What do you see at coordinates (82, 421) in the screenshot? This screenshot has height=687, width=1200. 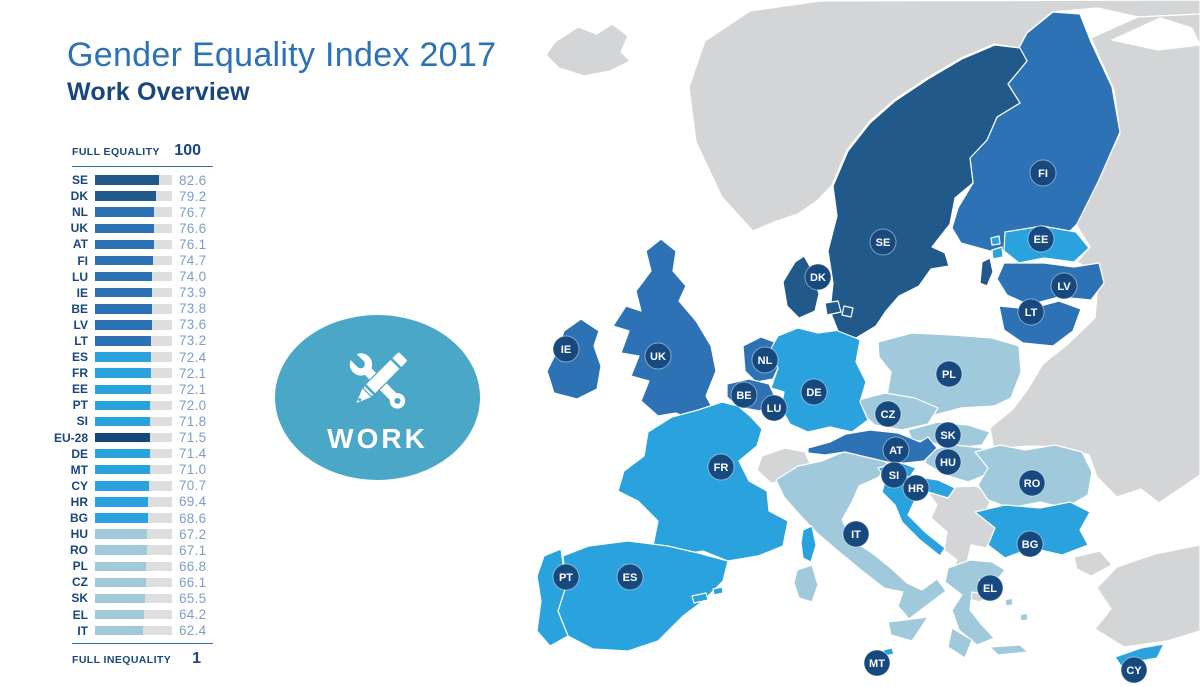 I see `country-code: SI` at bounding box center [82, 421].